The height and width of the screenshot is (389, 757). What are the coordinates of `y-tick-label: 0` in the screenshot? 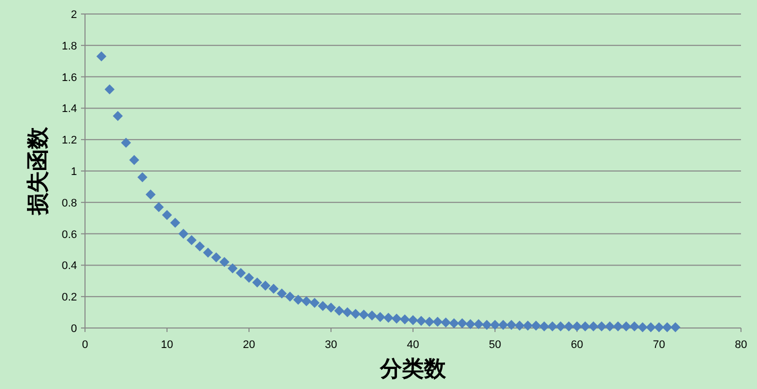 It's located at (73, 329).